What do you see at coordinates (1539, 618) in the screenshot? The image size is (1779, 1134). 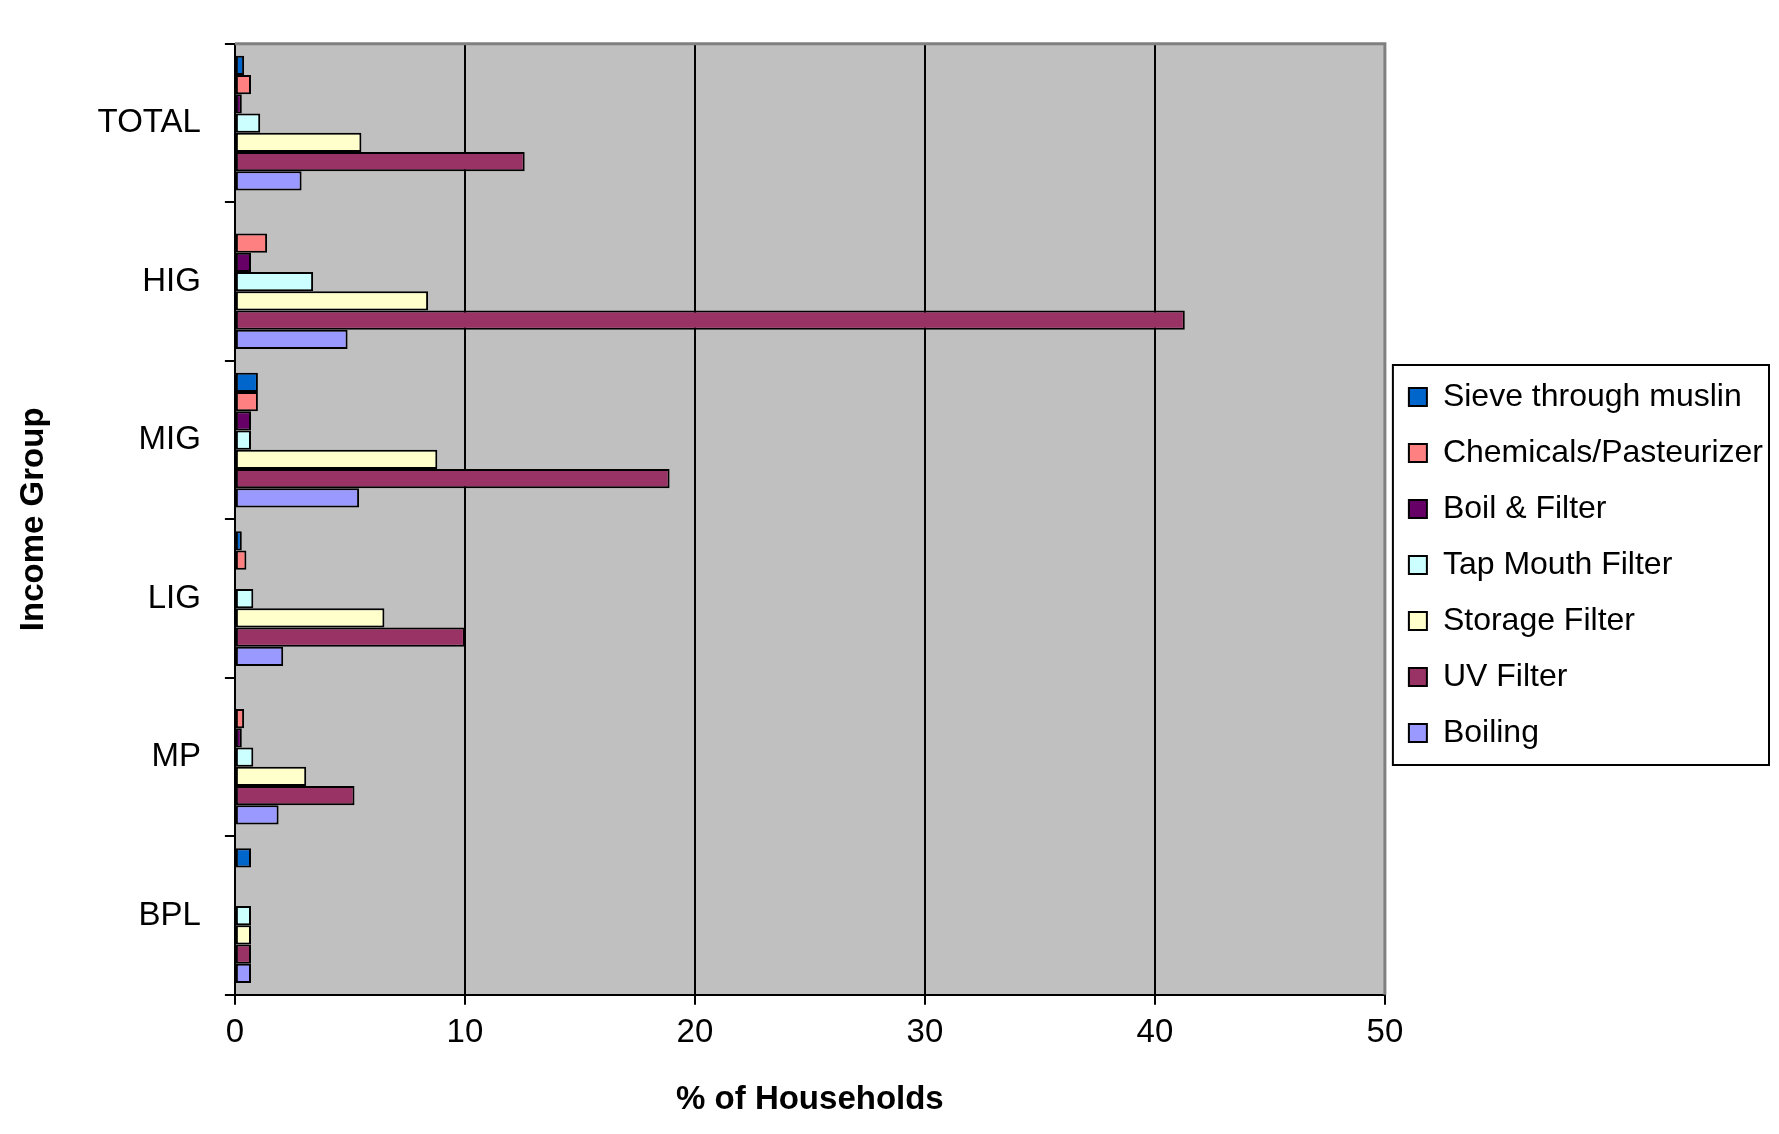 I see `legend-label: Storage Filter` at bounding box center [1539, 618].